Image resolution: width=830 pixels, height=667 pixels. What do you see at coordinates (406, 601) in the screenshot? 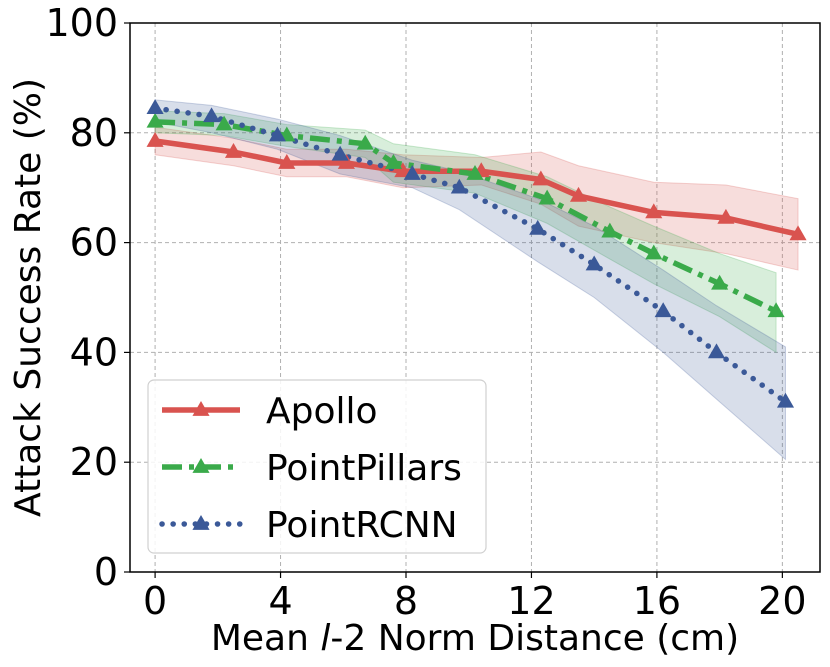
I see `x-tick-label: 8` at bounding box center [406, 601].